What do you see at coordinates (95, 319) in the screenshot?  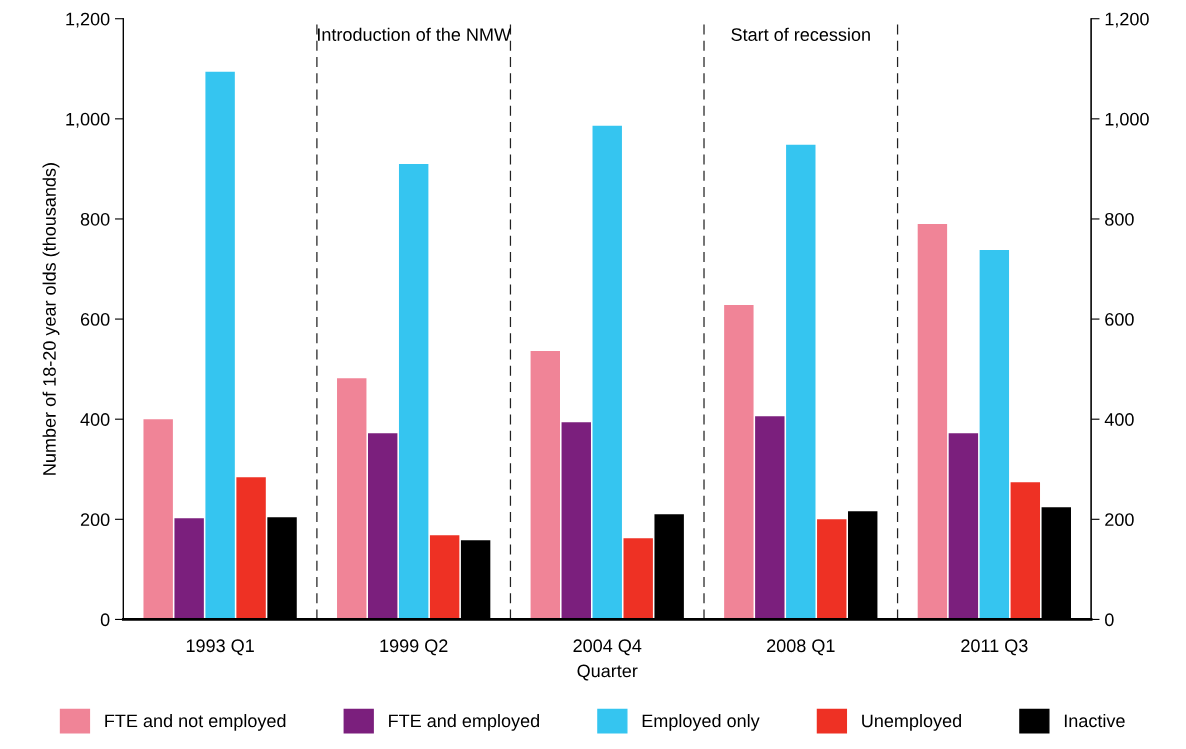 I see `y-tick-label: 600` at bounding box center [95, 319].